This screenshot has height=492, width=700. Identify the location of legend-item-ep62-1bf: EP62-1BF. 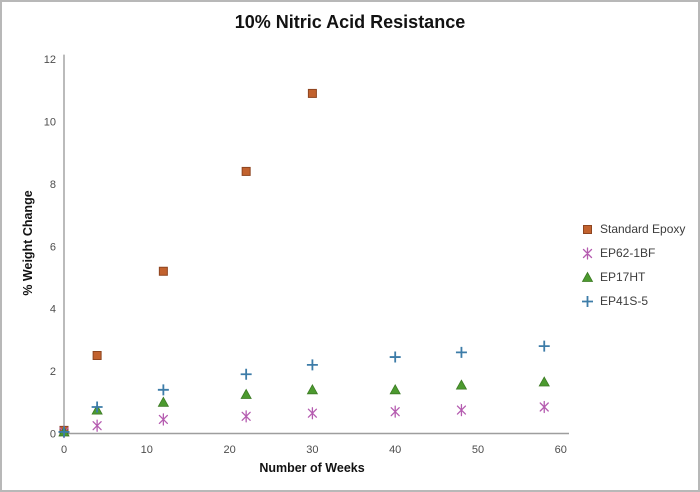
(632, 253).